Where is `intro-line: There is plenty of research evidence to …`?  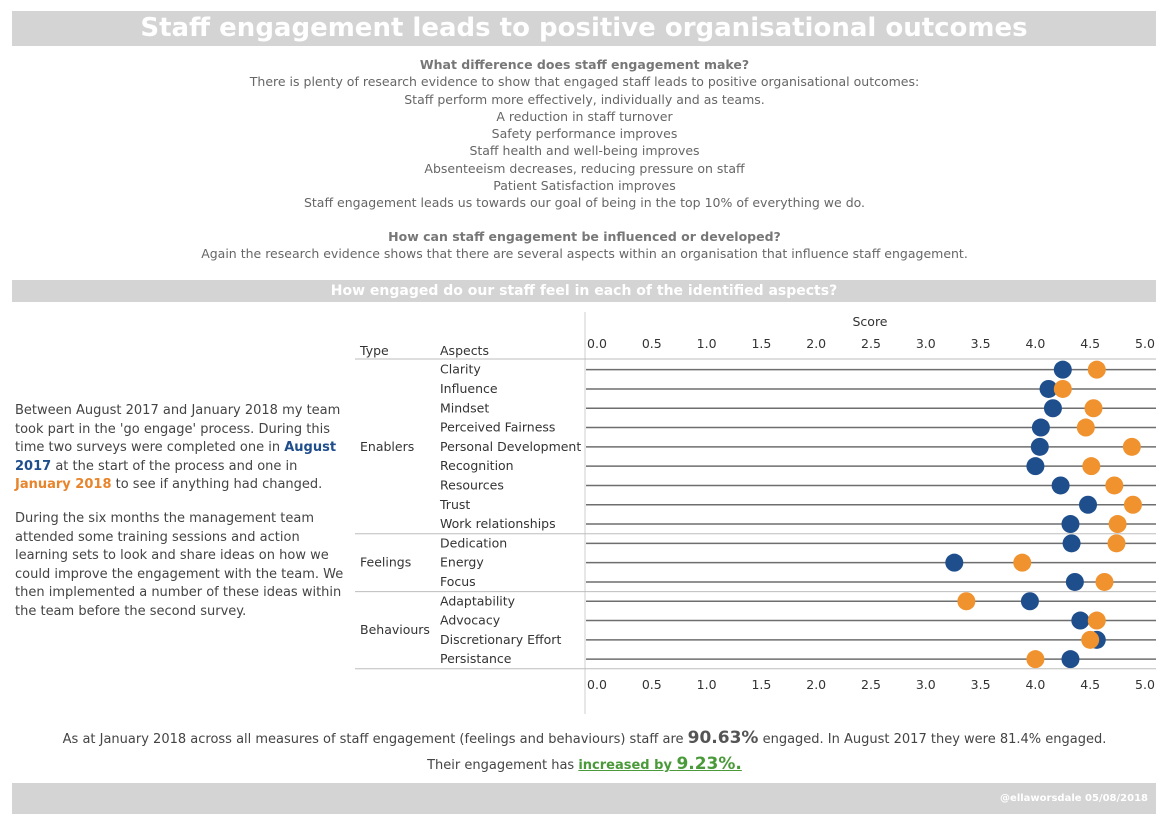
intro-line: There is plenty of research evidence to … is located at coordinates (584, 82).